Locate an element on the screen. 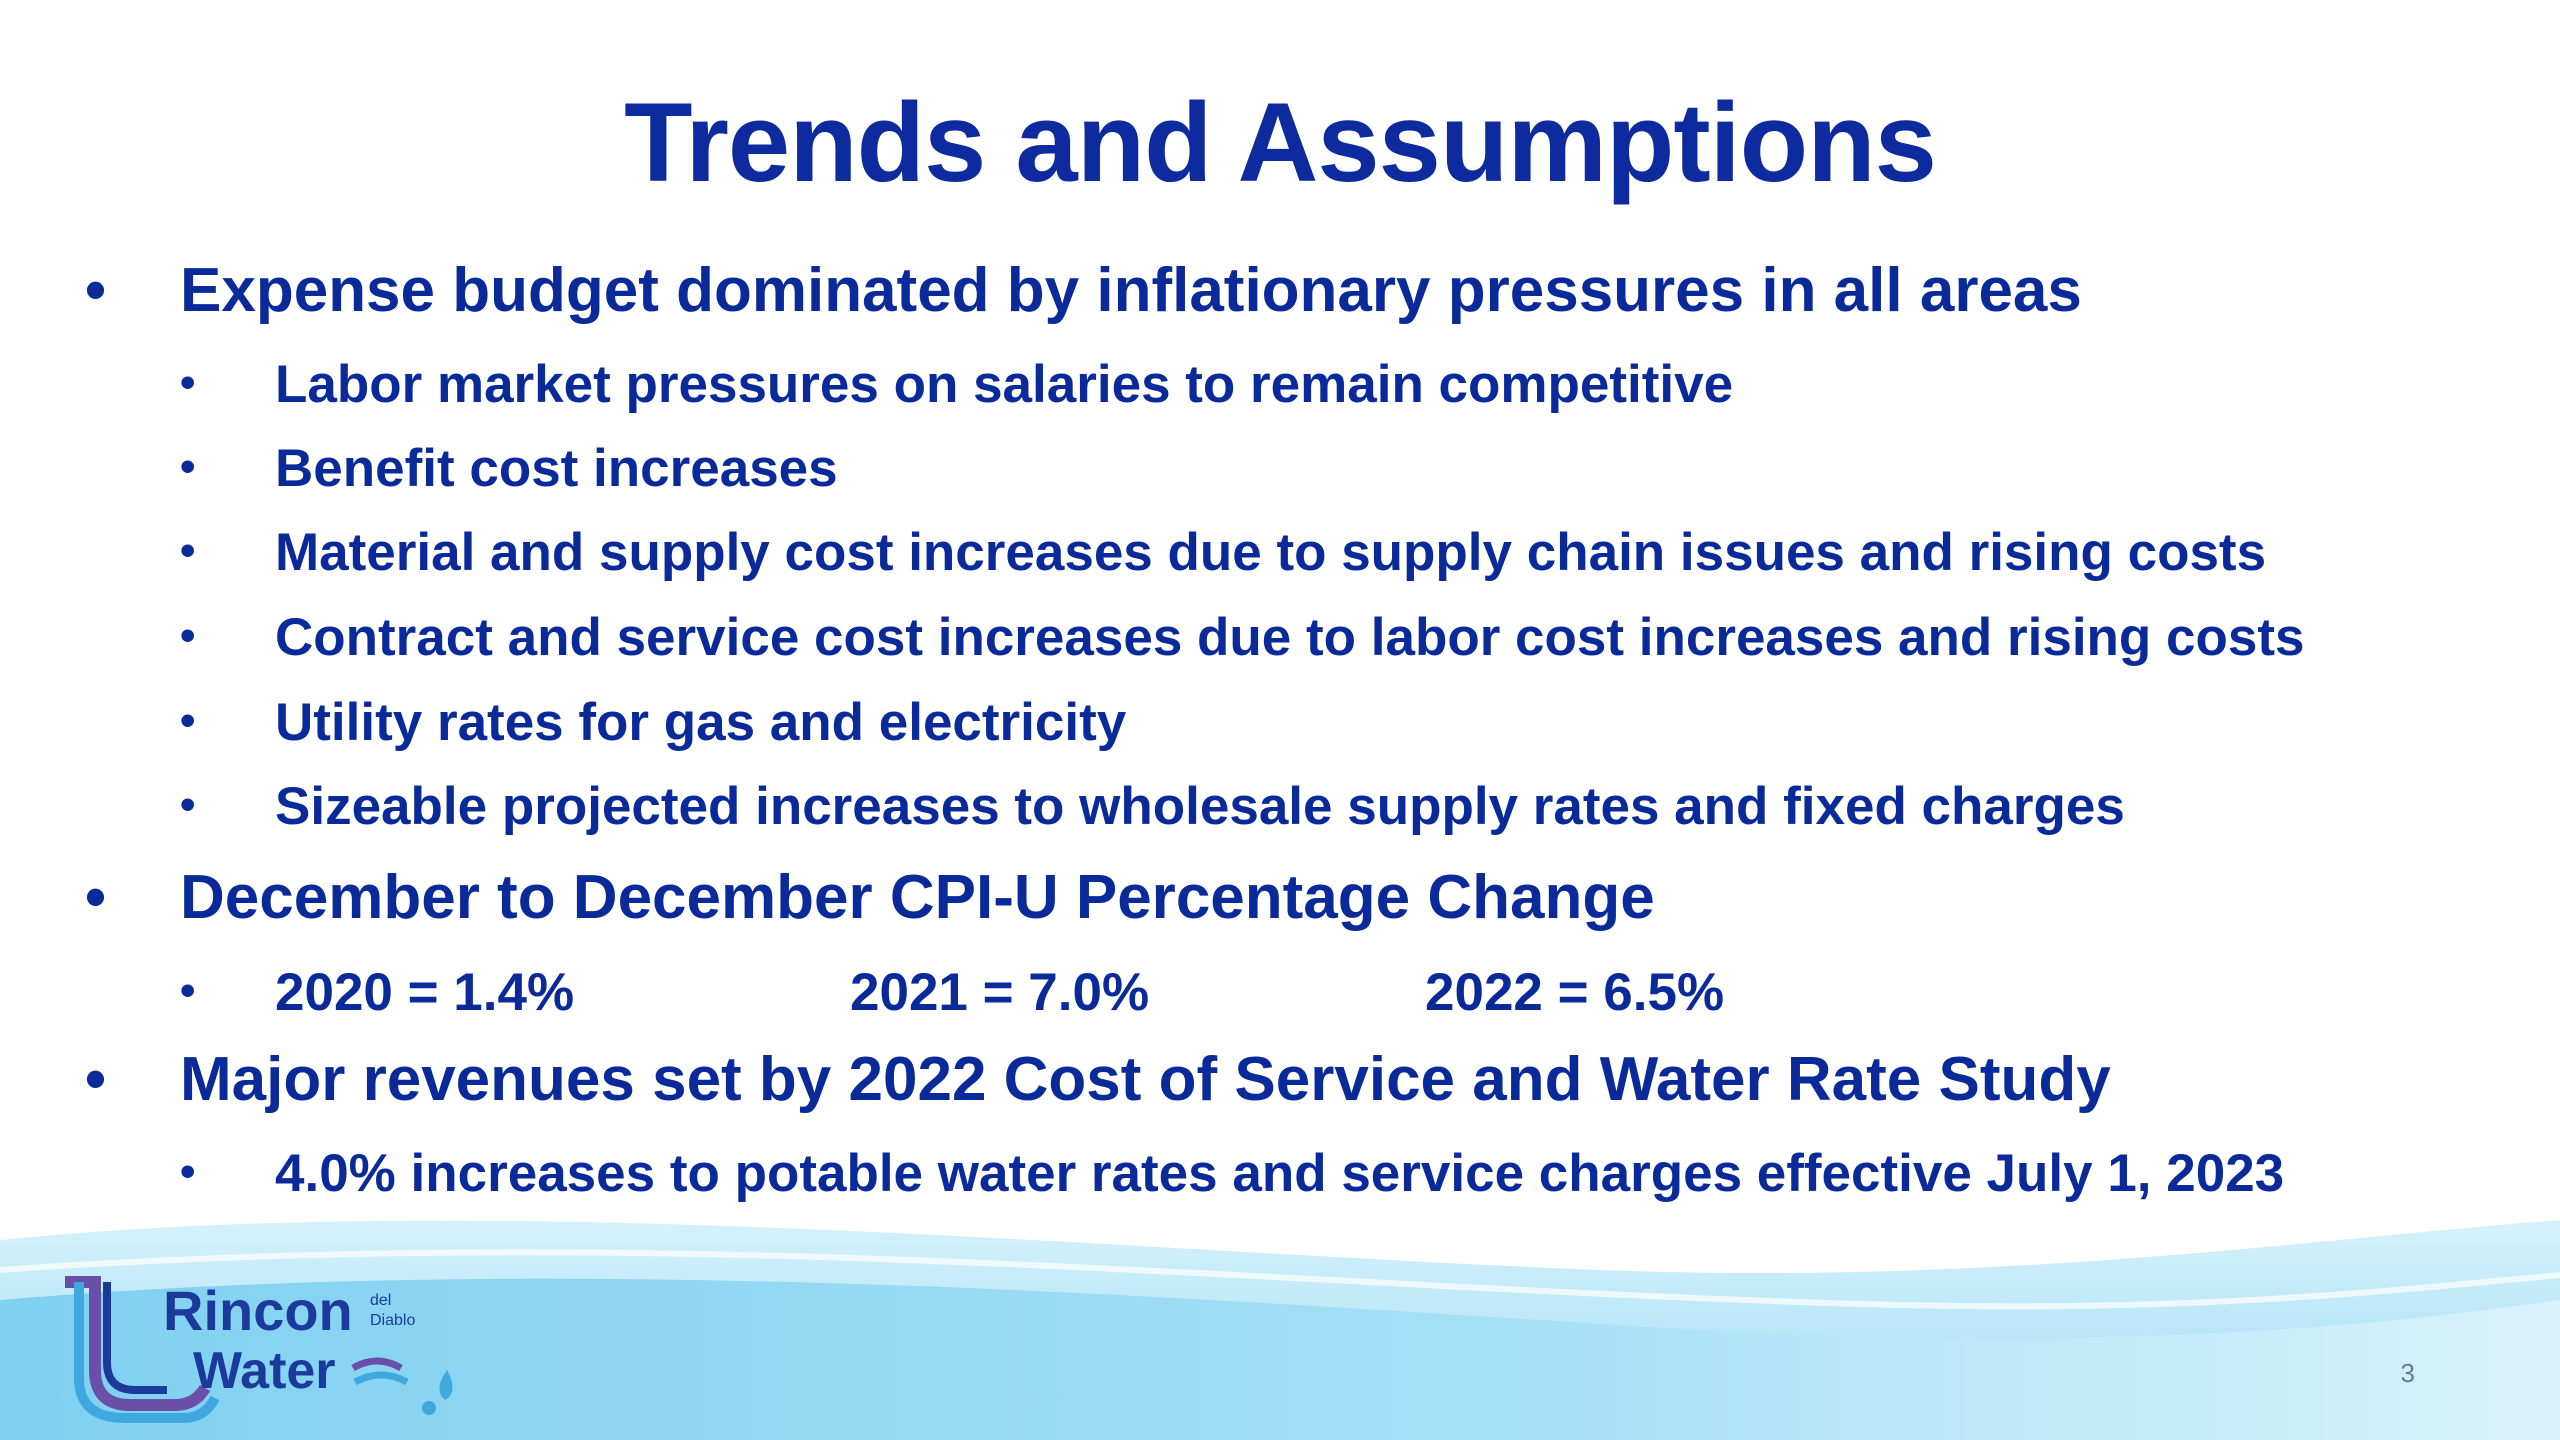 This screenshot has height=1440, width=2560. logo-del: del is located at coordinates (380, 1300).